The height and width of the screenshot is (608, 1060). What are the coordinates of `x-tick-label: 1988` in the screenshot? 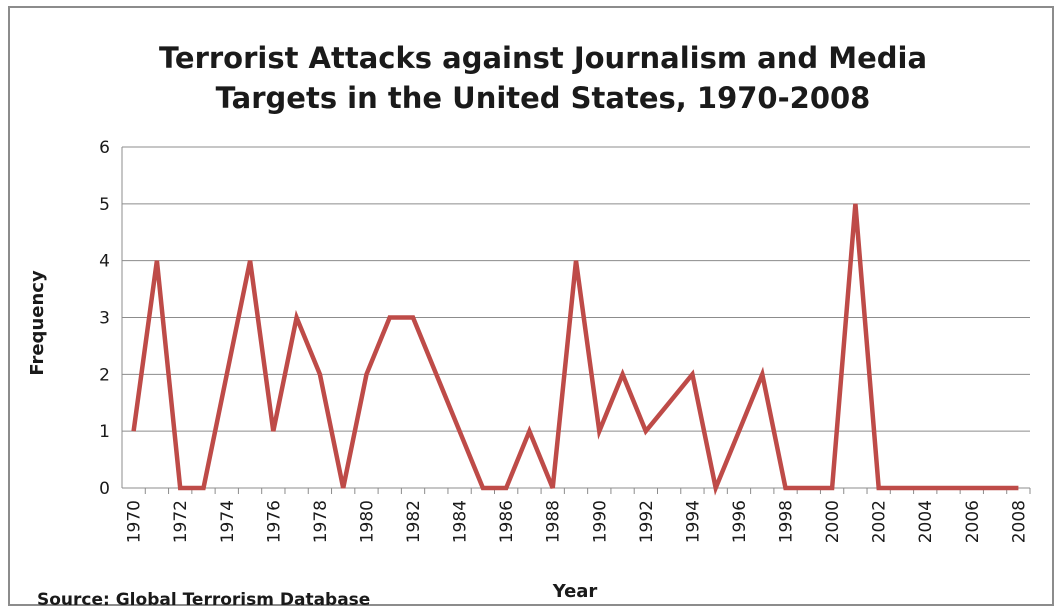 It's located at (554, 521).